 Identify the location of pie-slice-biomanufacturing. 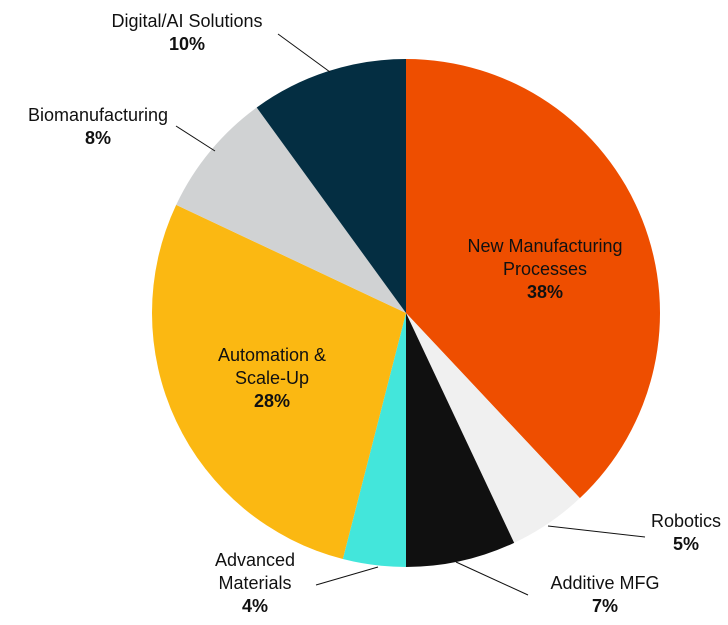
(291, 210).